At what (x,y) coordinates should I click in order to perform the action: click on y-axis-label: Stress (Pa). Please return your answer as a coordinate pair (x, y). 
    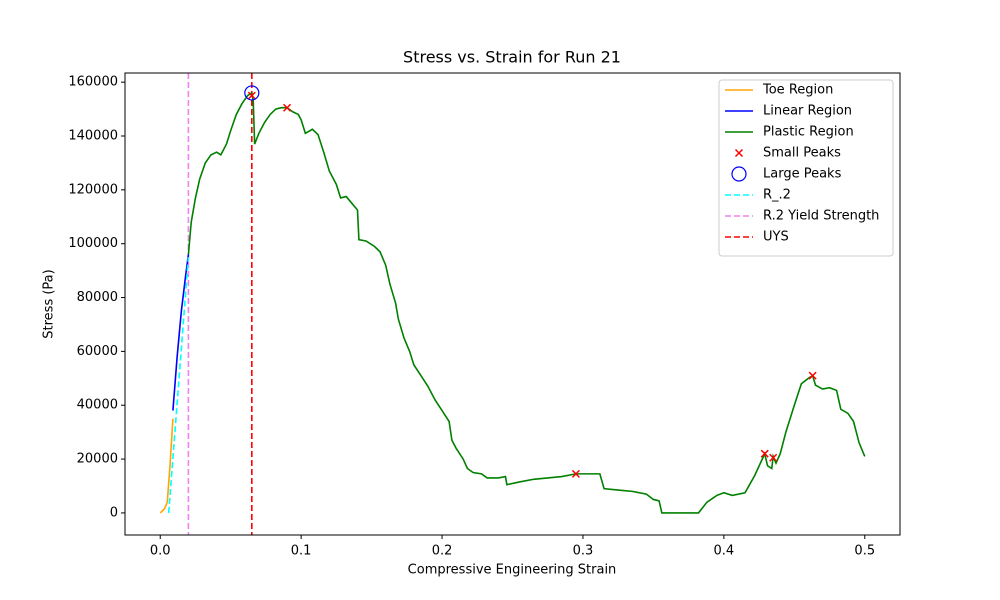
    Looking at the image, I should click on (49, 303).